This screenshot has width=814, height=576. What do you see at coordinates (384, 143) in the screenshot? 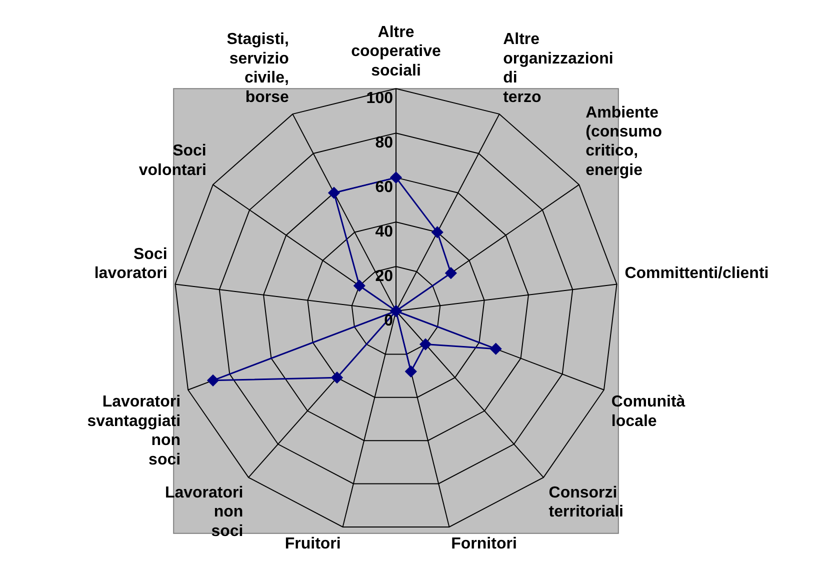
I see `y-tick-label: 80` at bounding box center [384, 143].